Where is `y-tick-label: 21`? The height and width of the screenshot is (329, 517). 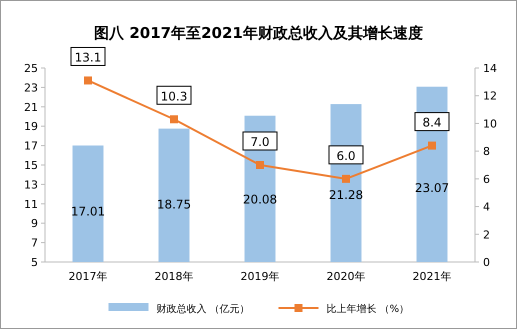 y-tick-label: 21 is located at coordinates (31, 107).